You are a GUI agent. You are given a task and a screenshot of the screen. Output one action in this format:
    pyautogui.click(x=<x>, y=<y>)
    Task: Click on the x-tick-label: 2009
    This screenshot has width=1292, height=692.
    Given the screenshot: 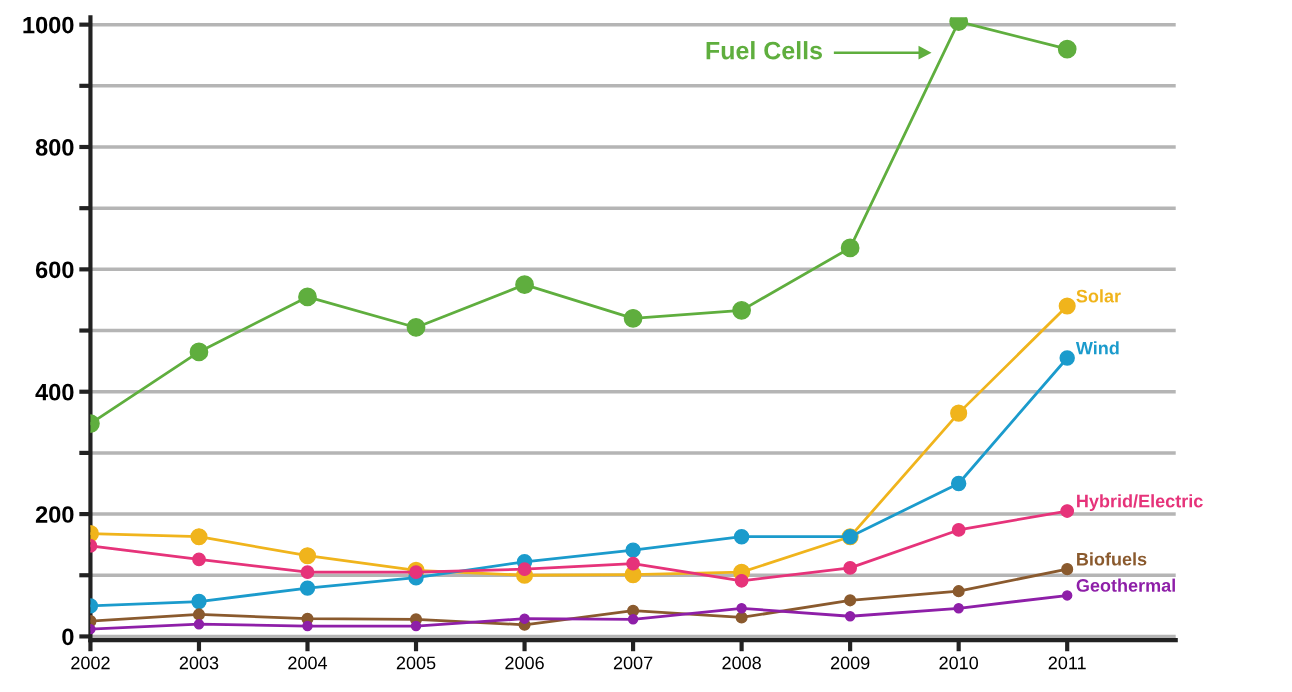 What is the action you would take?
    pyautogui.click(x=850, y=663)
    